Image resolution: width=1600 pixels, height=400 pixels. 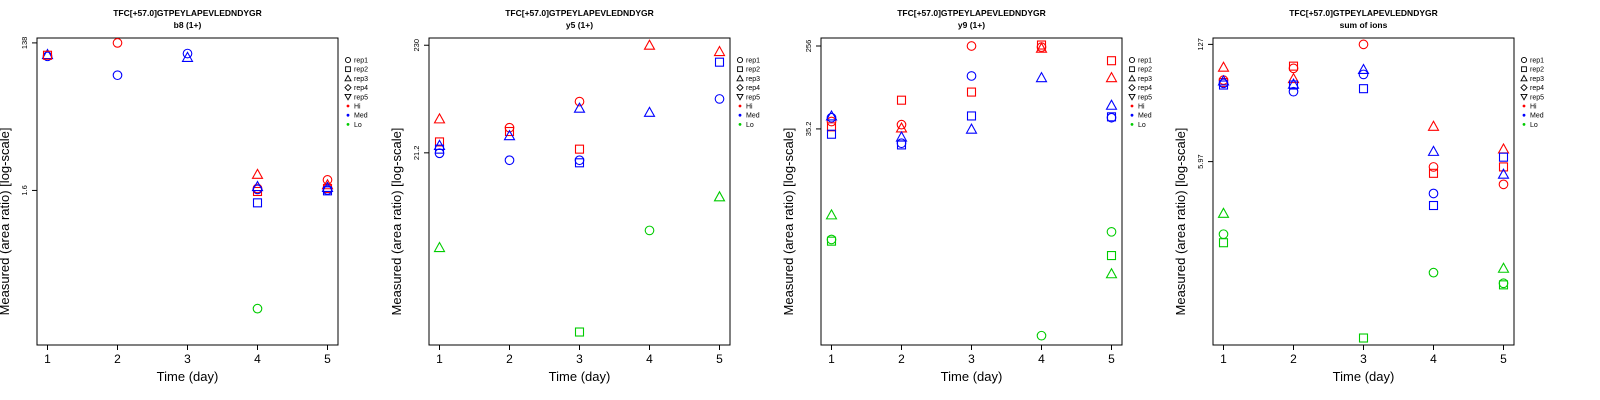 I want to click on legend-label: Hi, so click(x=1533, y=107).